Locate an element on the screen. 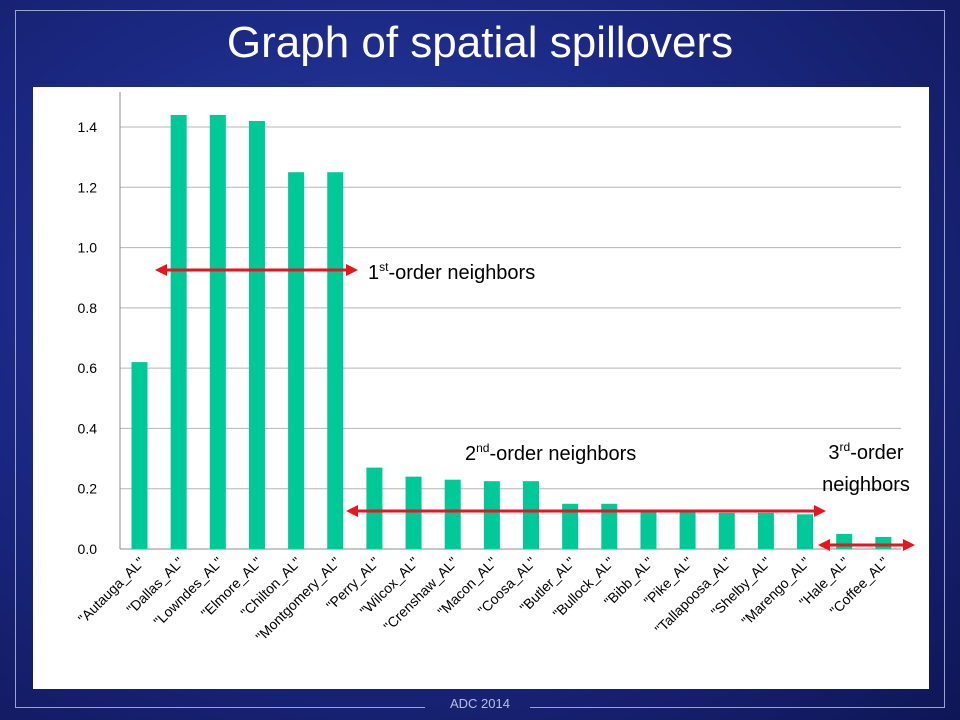 The width and height of the screenshot is (960, 720). annotation-third-order: 3rd-order is located at coordinates (865, 452).